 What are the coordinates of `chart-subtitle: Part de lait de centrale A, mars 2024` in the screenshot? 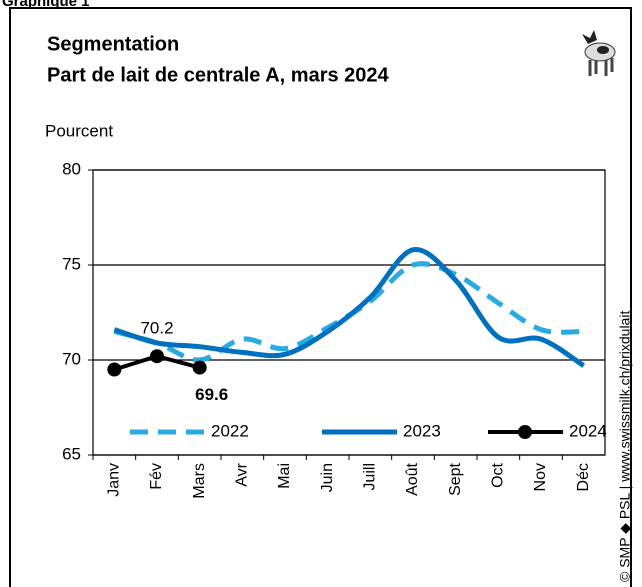 It's located at (218, 75).